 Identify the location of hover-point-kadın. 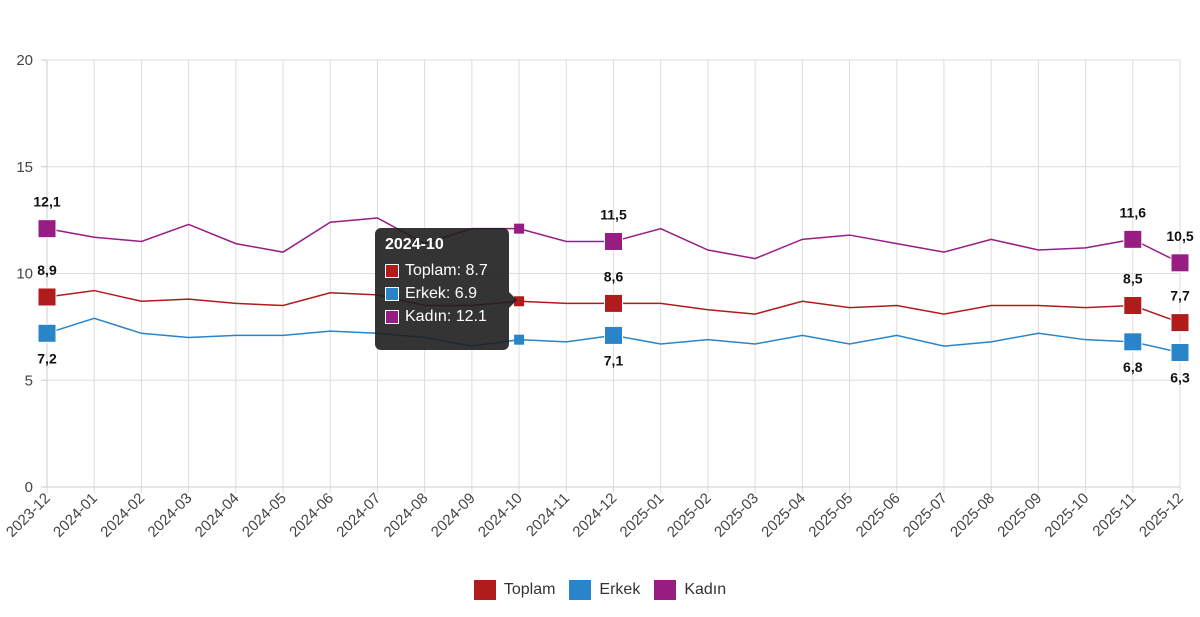
(519, 228).